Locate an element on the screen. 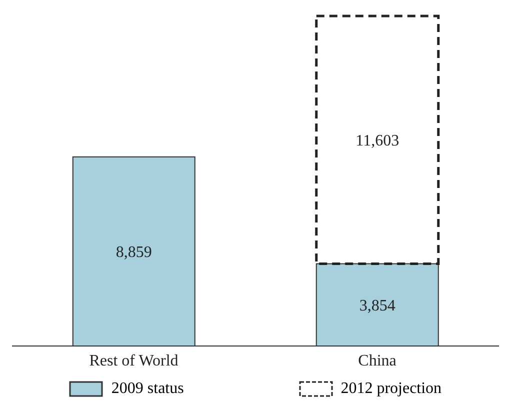 Image resolution: width=507 pixels, height=410 pixels. x-tick-label: China is located at coordinates (377, 361).